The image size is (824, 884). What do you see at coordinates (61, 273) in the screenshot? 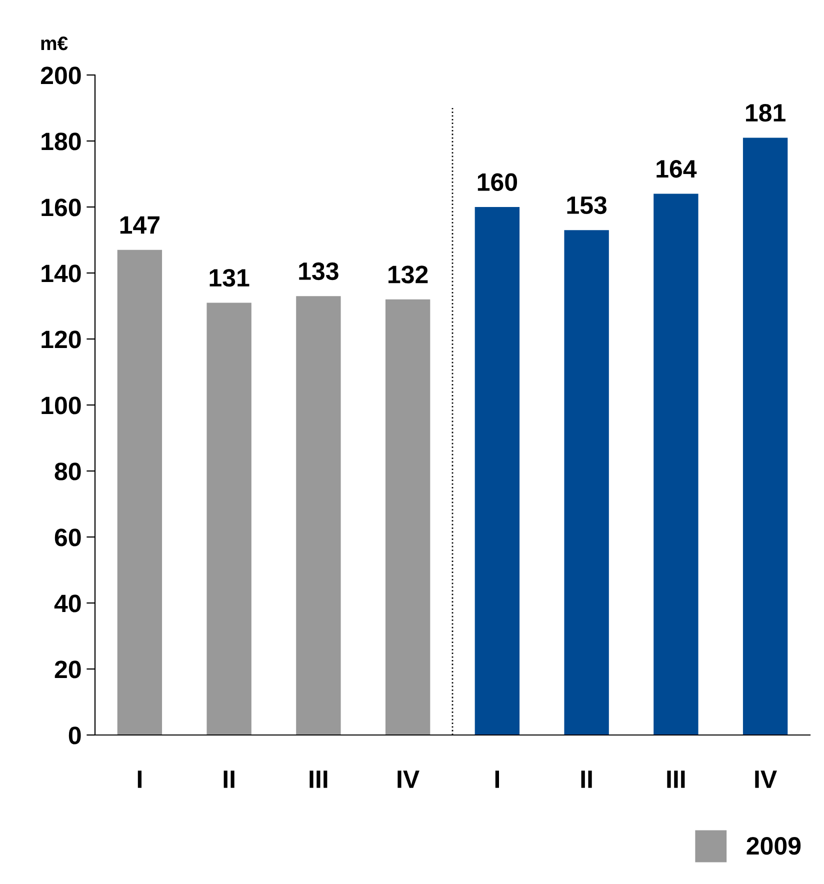
I see `y-tick-label: 140` at bounding box center [61, 273].